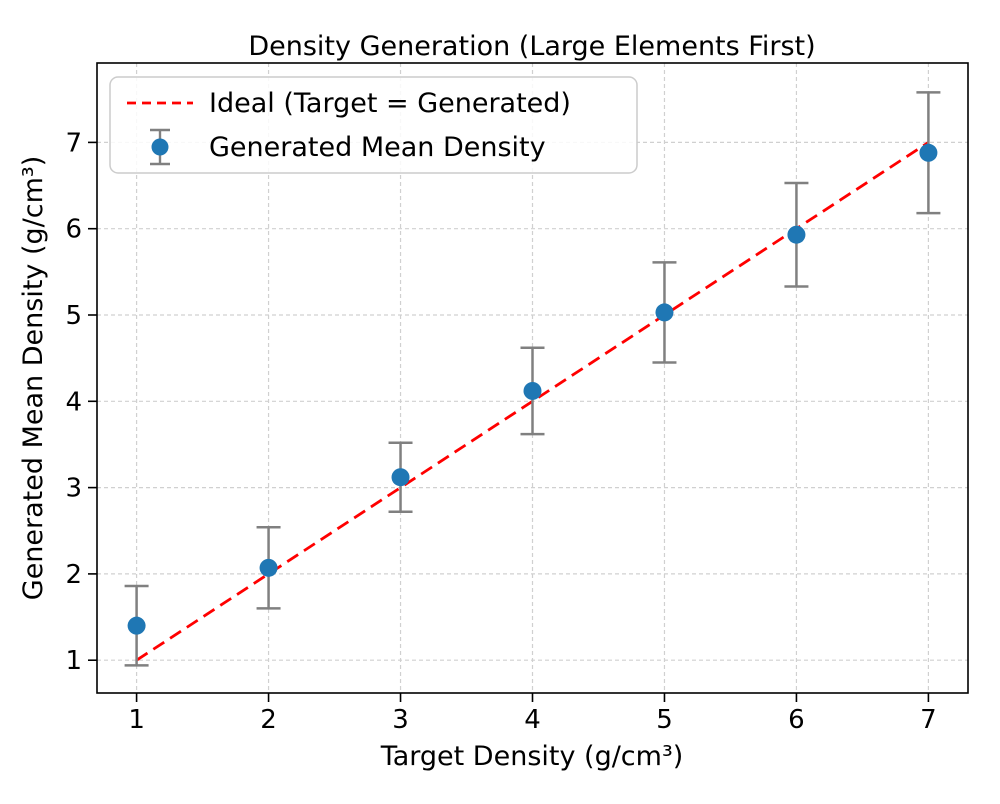  What do you see at coordinates (73, 575) in the screenshot?
I see `y-tick-label-2: 2` at bounding box center [73, 575].